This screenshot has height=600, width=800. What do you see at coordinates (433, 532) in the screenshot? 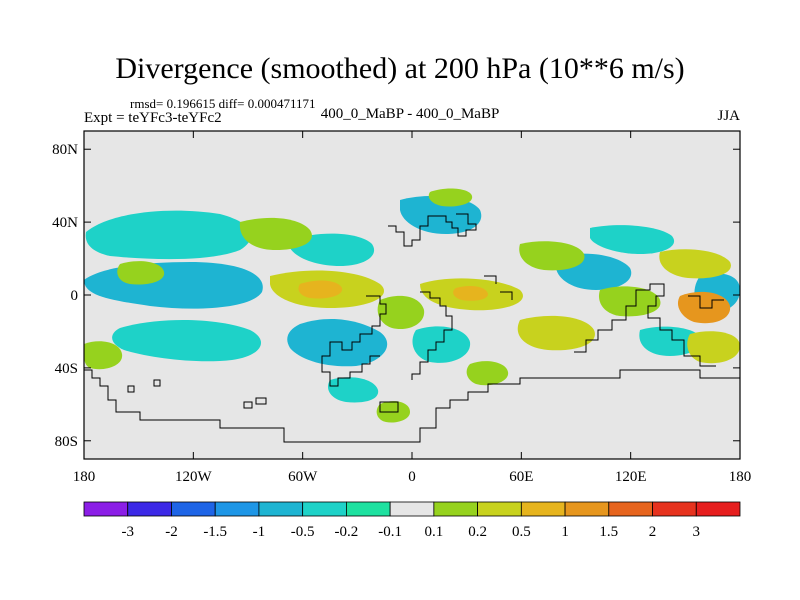
I see `colorbar-label: 0.1` at bounding box center [433, 532].